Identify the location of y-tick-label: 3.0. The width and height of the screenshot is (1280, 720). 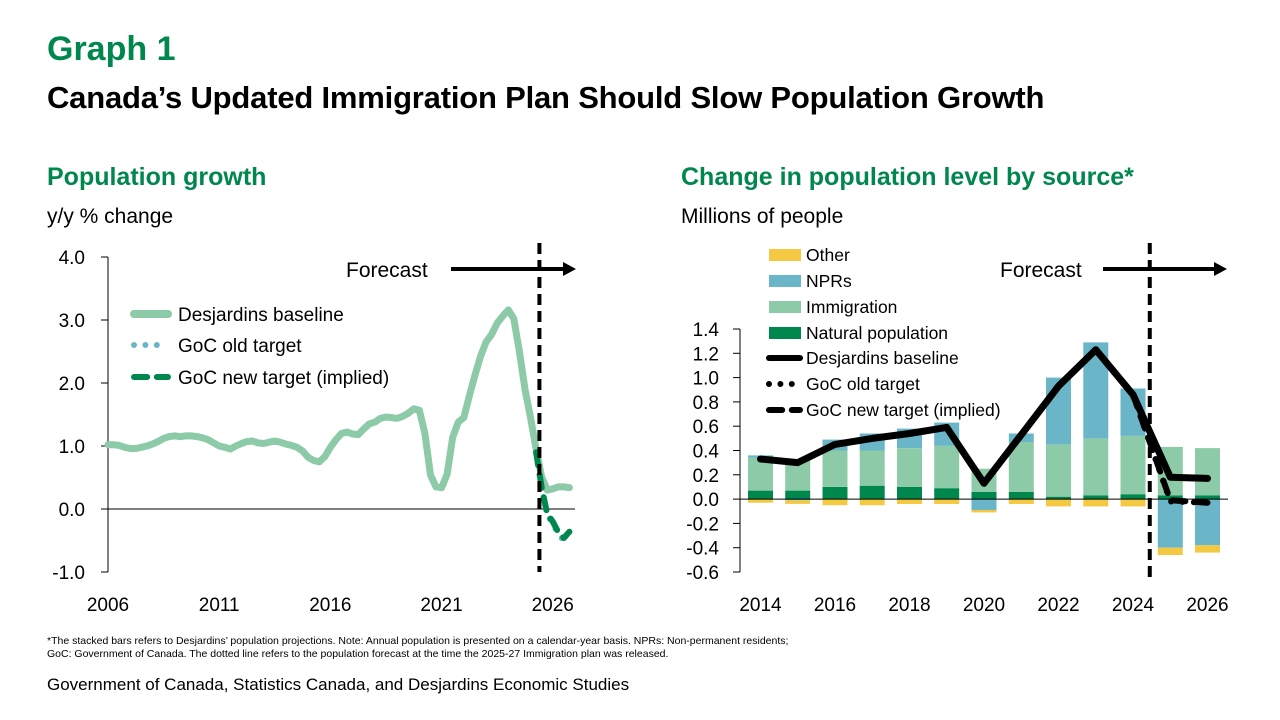
(72, 321).